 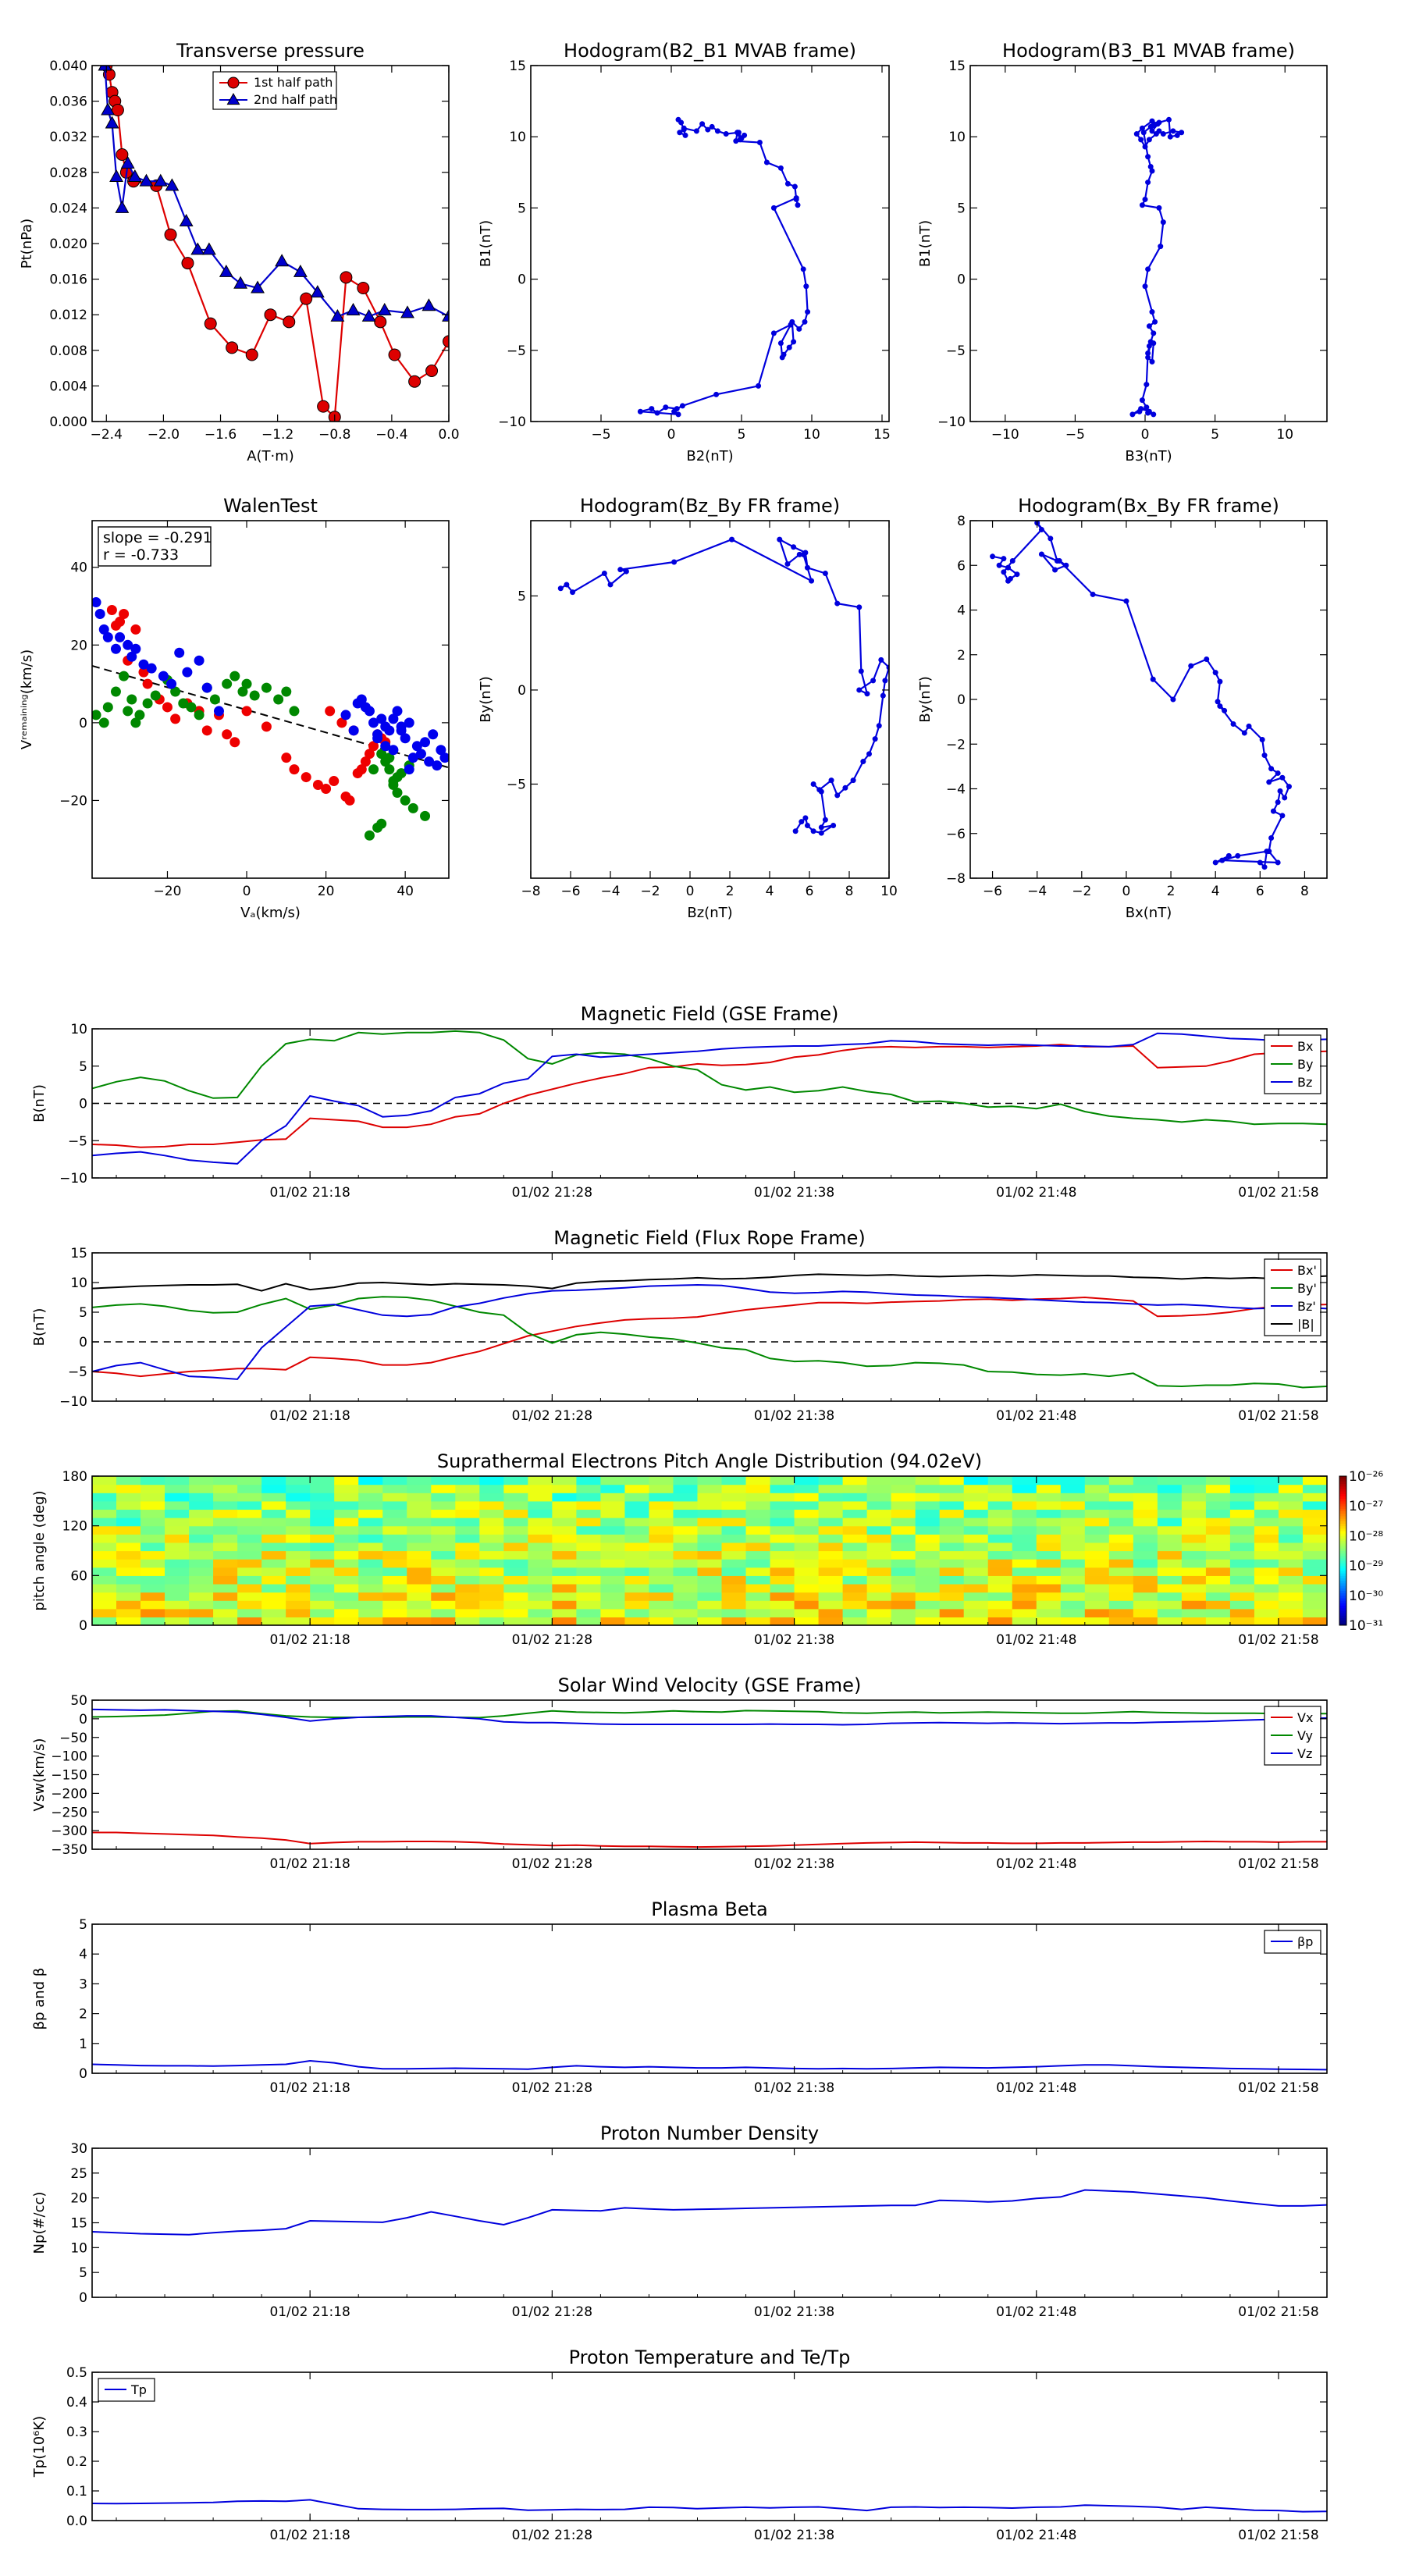 What do you see at coordinates (78, 568) in the screenshot?
I see `panel4-ytick-label: 40` at bounding box center [78, 568].